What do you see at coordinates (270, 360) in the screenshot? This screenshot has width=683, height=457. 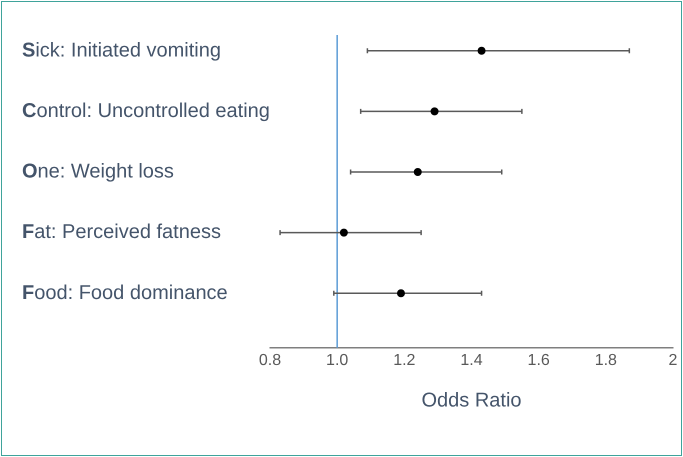 I see `x-tick-label: 0.8` at bounding box center [270, 360].